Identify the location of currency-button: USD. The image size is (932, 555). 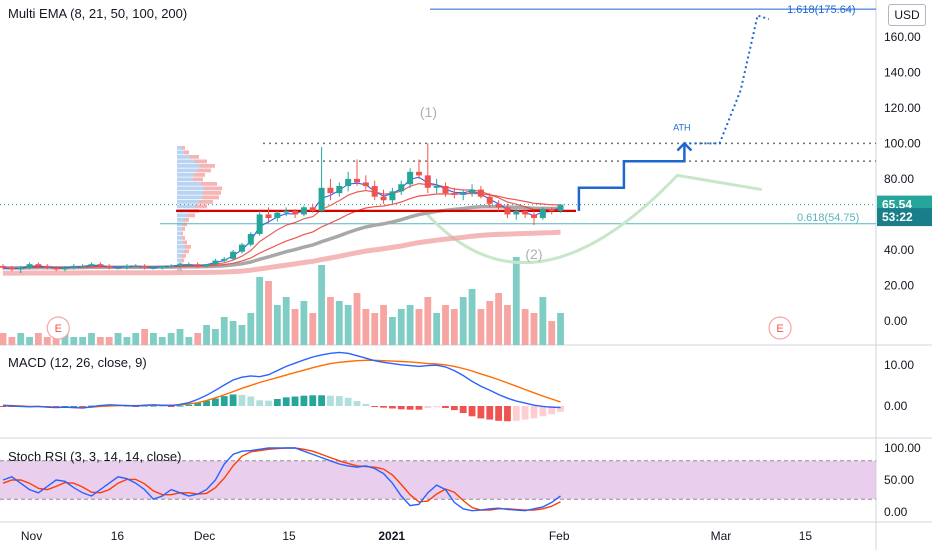
(907, 15).